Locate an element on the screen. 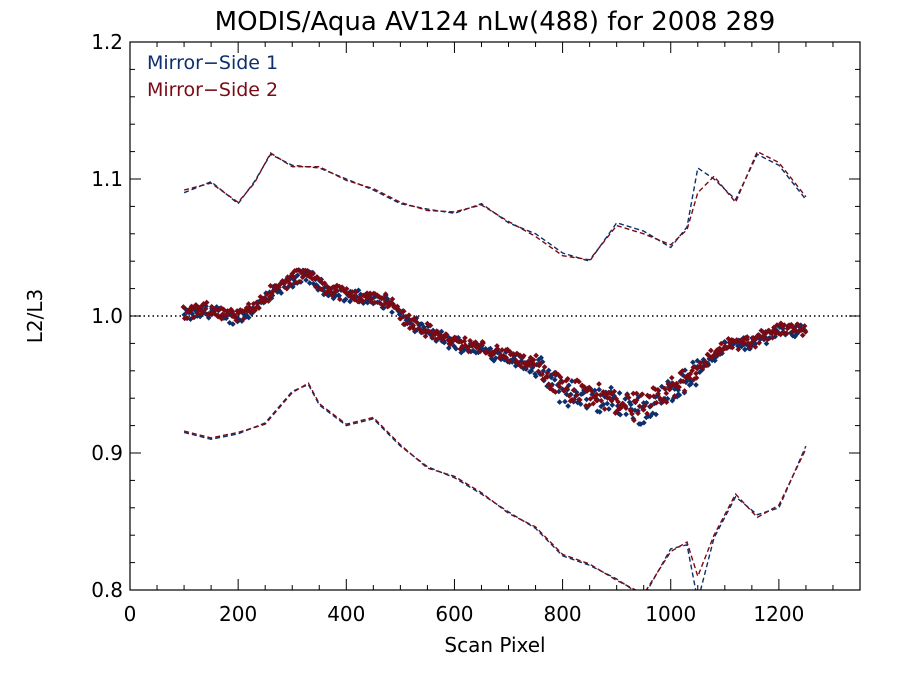 The height and width of the screenshot is (675, 900). series-1-upper-envelope is located at coordinates (495, 208).